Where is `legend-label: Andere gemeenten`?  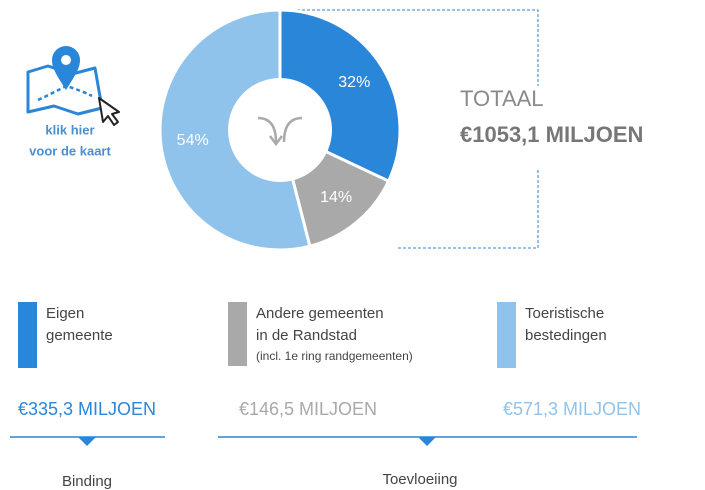 legend-label: Andere gemeenten is located at coordinates (320, 313).